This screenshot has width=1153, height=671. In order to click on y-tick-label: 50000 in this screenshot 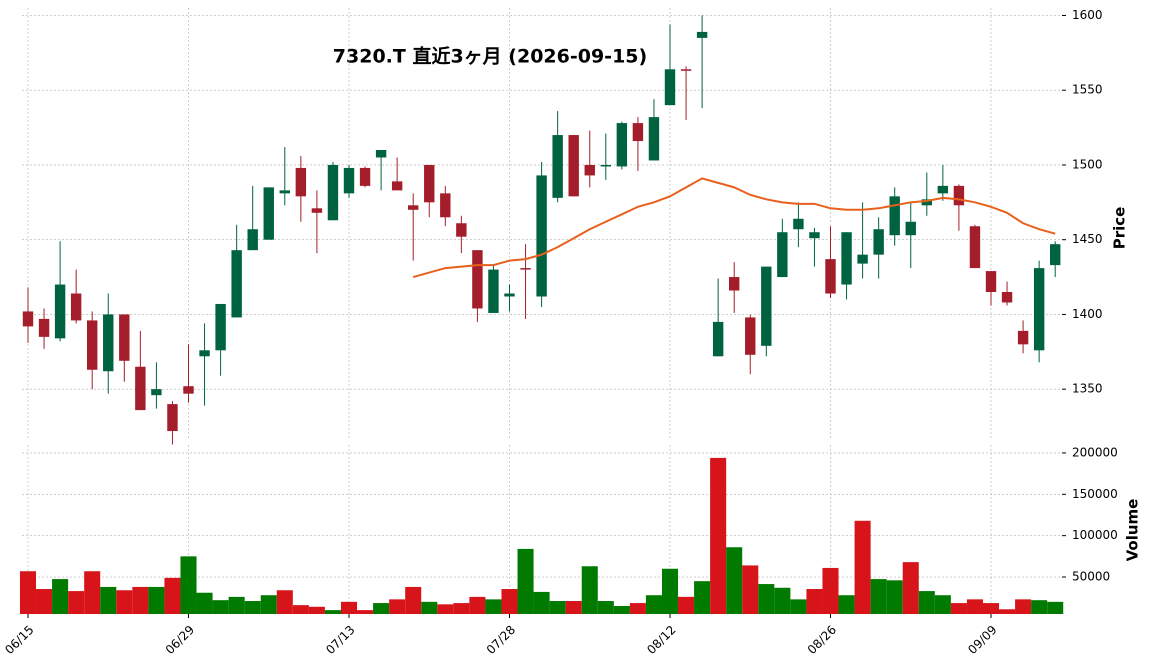, I will do `click(1091, 577)`.